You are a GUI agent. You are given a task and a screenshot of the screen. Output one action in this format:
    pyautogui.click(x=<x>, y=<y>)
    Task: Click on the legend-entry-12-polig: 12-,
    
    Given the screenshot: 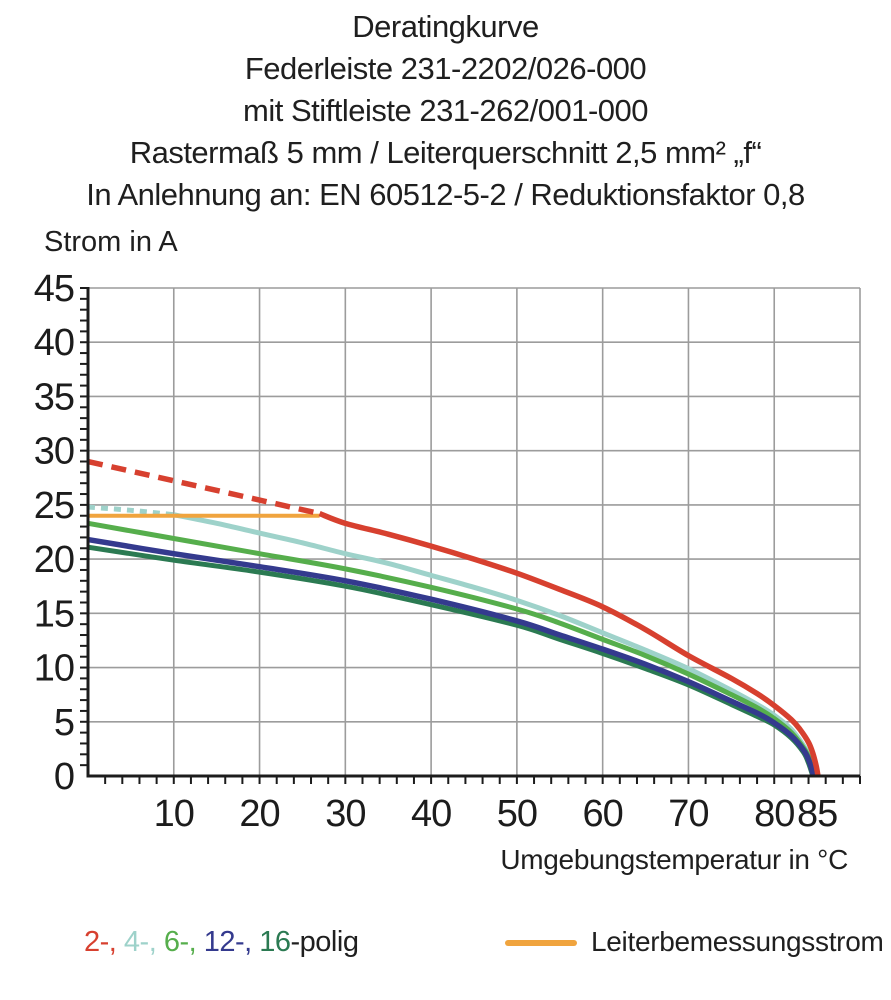 What is the action you would take?
    pyautogui.click(x=231, y=942)
    